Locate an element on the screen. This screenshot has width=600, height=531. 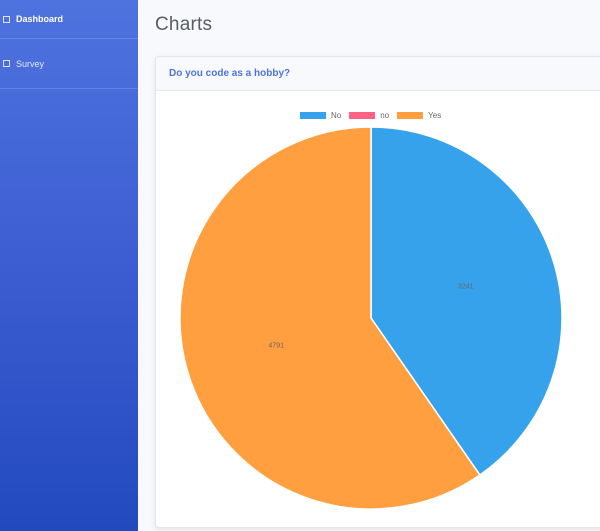
sidebar-item-label: Survey is located at coordinates (30, 63).